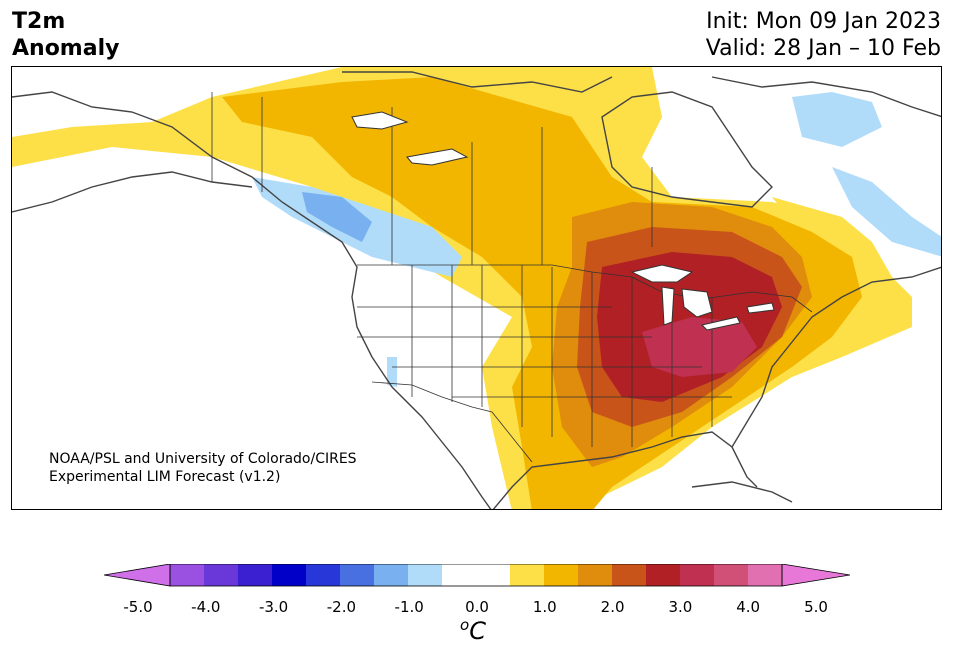  I want to click on cuba, so click(742, 492).